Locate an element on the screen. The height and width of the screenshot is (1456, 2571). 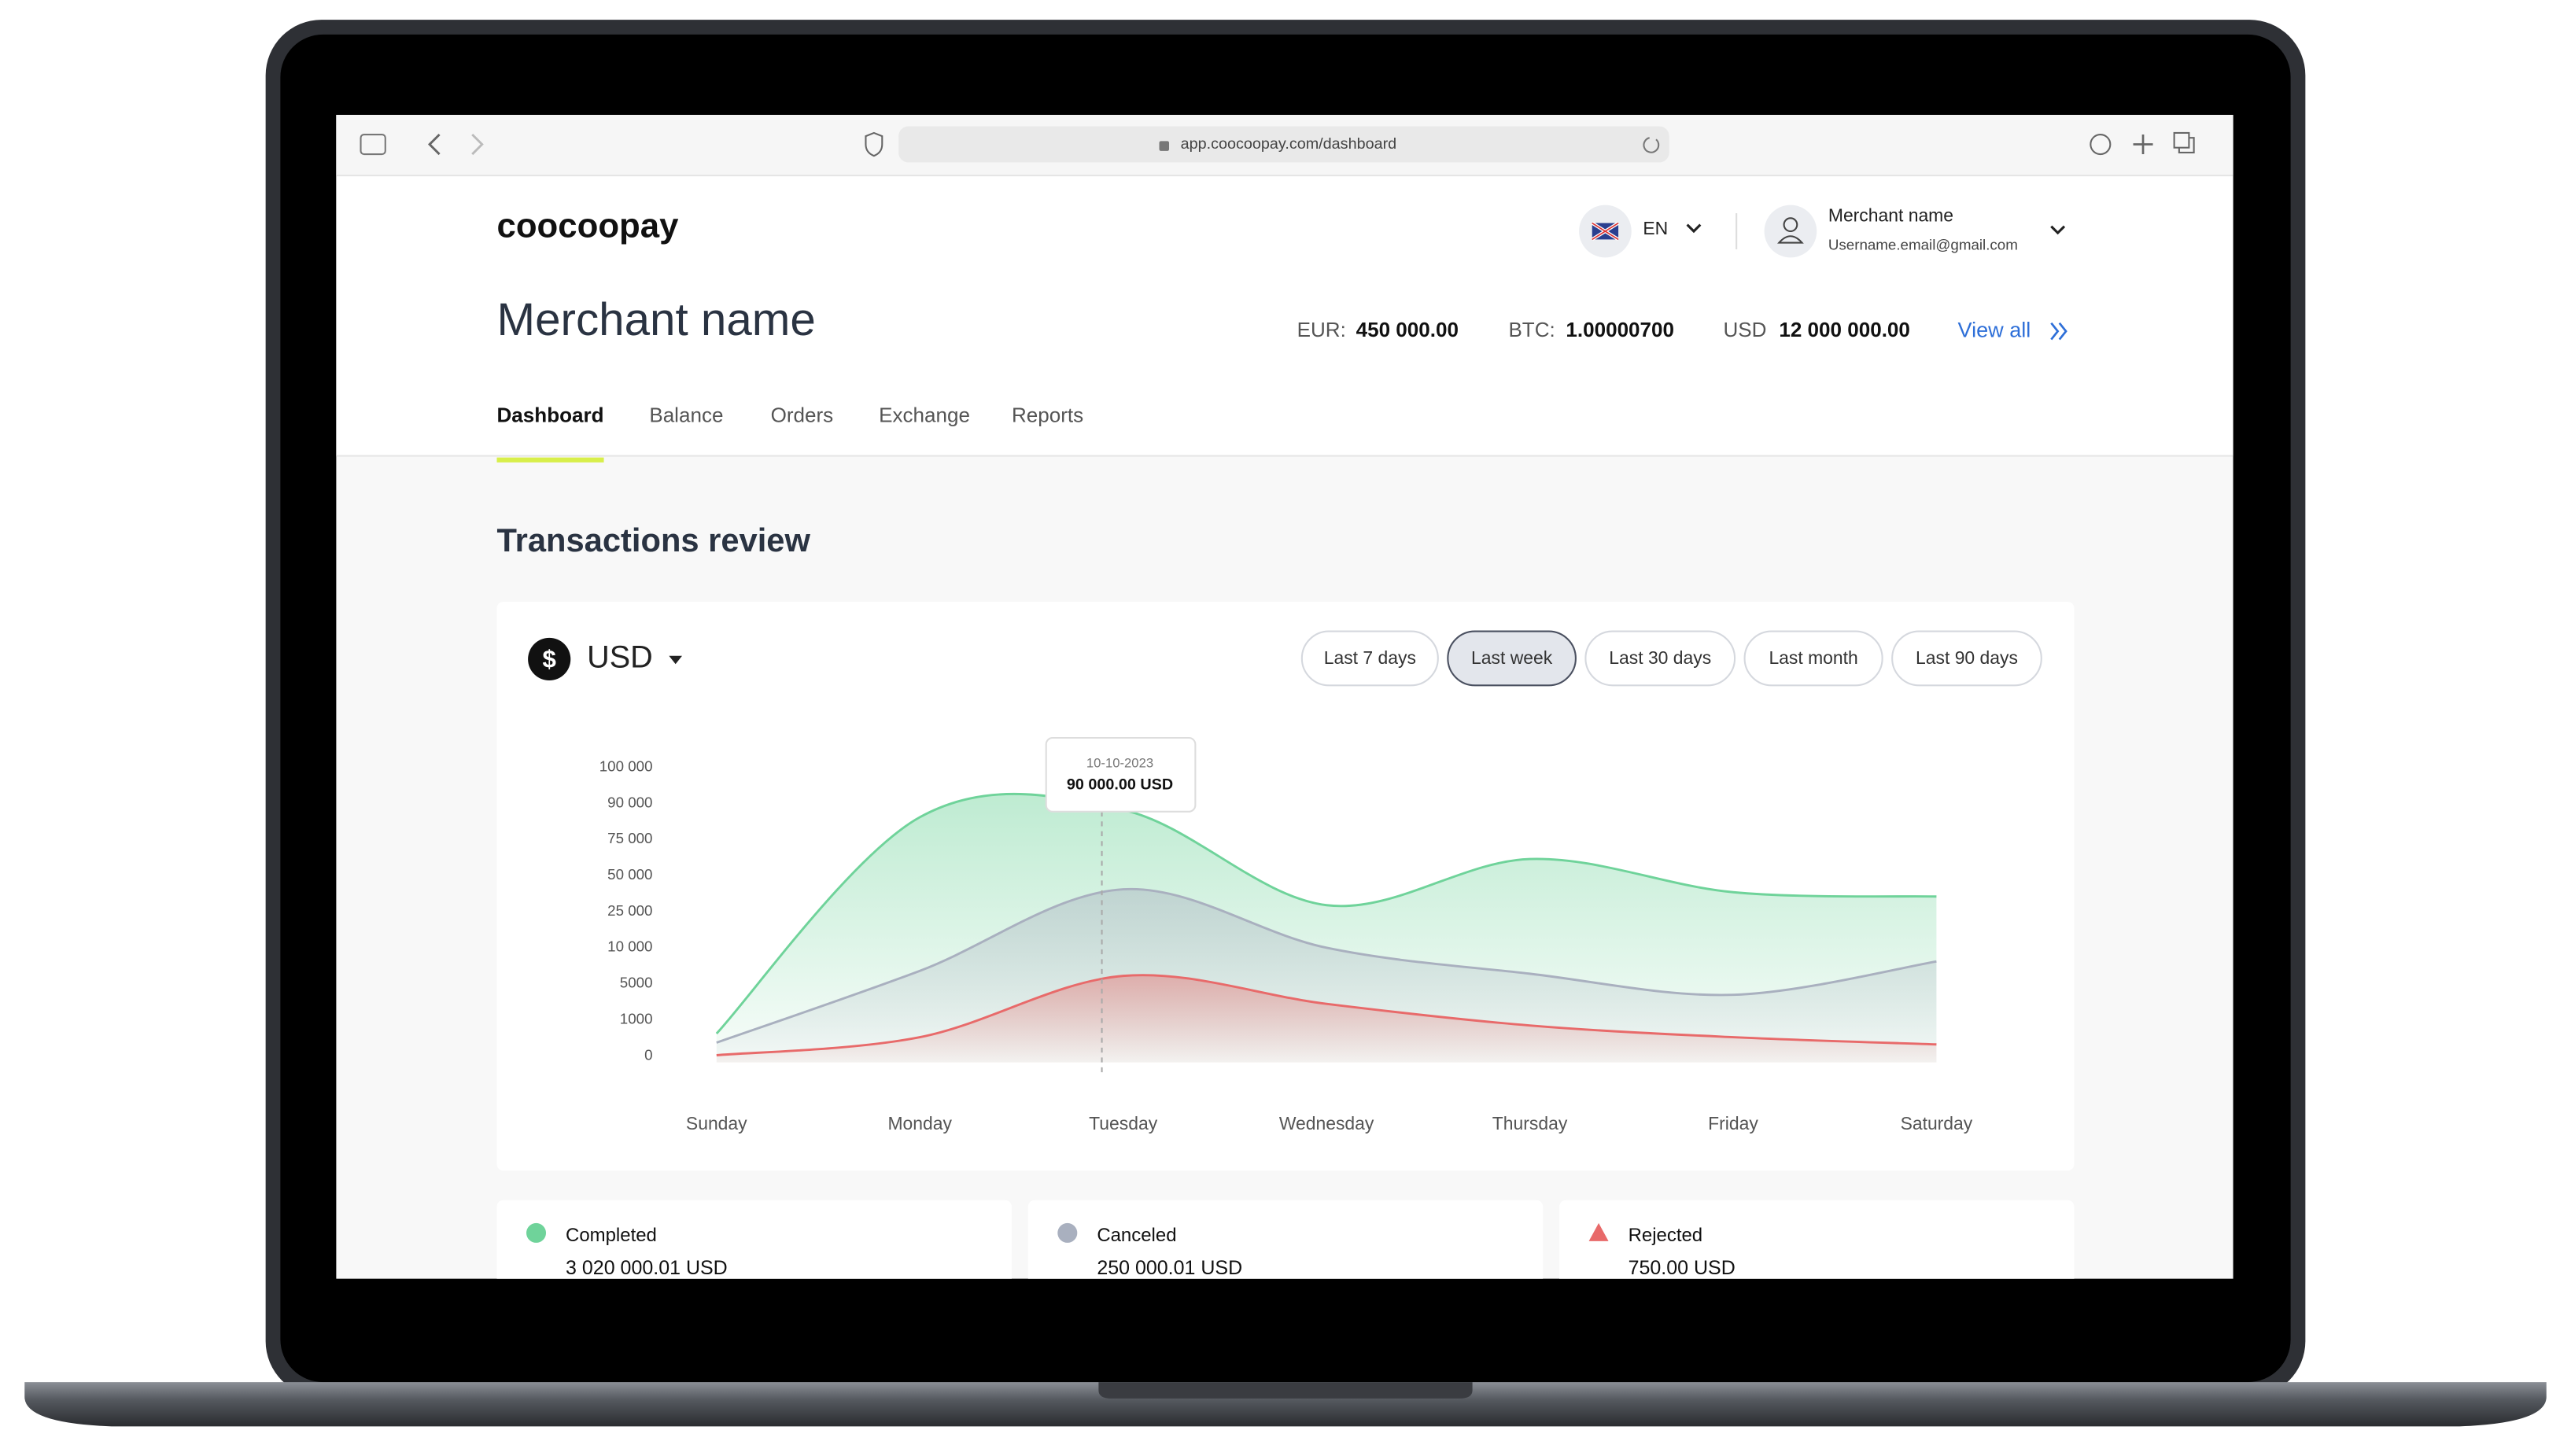
section-title: Transactions review is located at coordinates (654, 540).